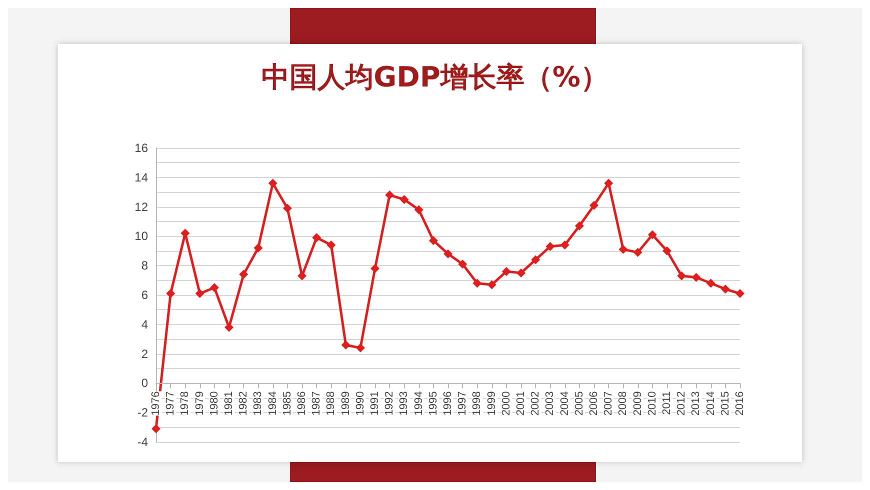 This screenshot has height=490, width=870. Describe the element at coordinates (390, 403) in the screenshot. I see `x-tick-label: 1992` at that location.